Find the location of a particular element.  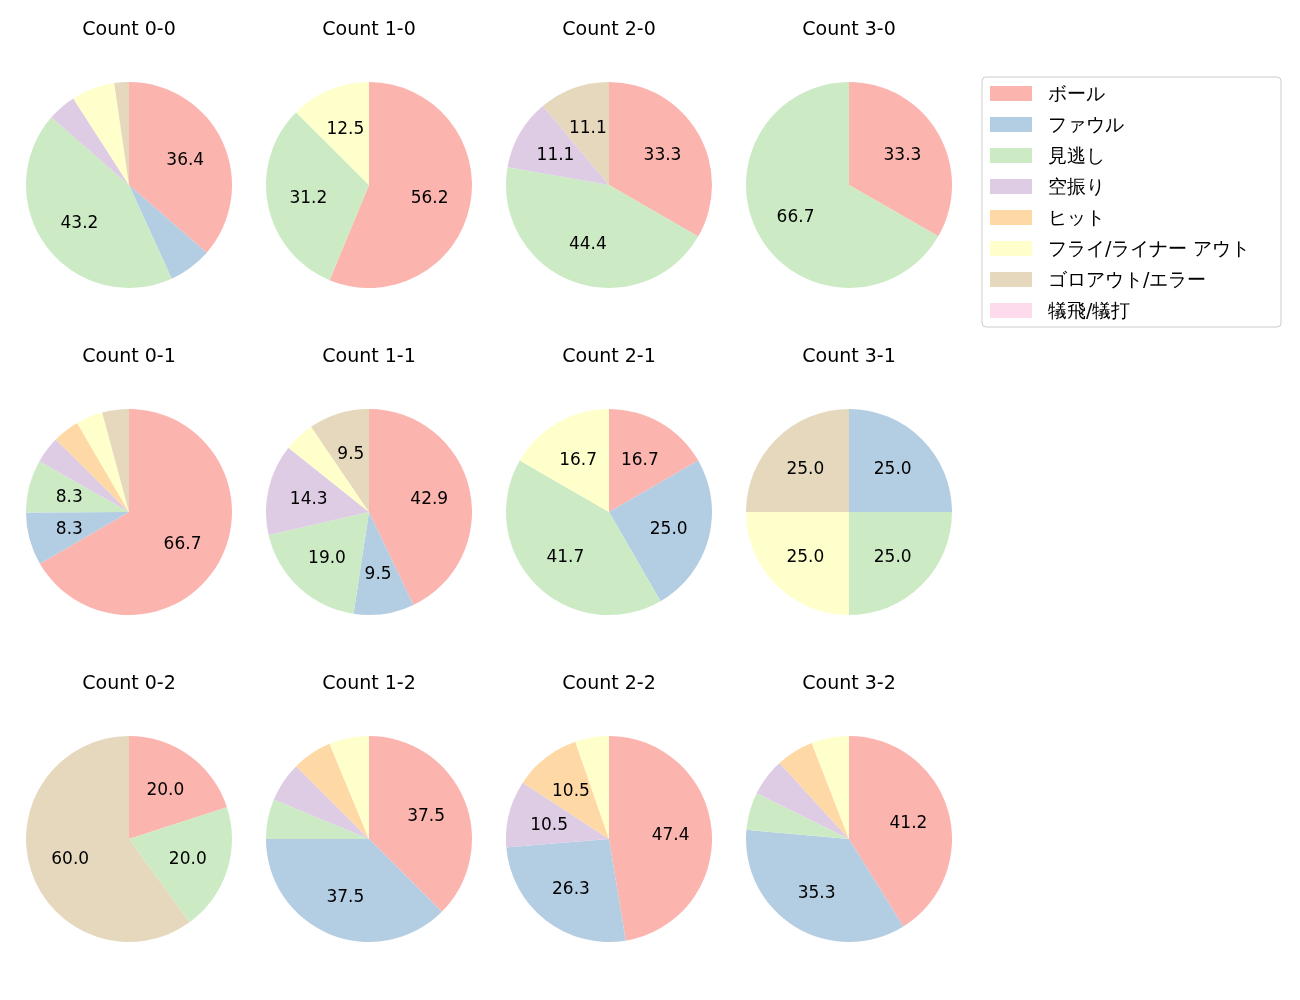

data-label: 60.0 is located at coordinates (70, 858).